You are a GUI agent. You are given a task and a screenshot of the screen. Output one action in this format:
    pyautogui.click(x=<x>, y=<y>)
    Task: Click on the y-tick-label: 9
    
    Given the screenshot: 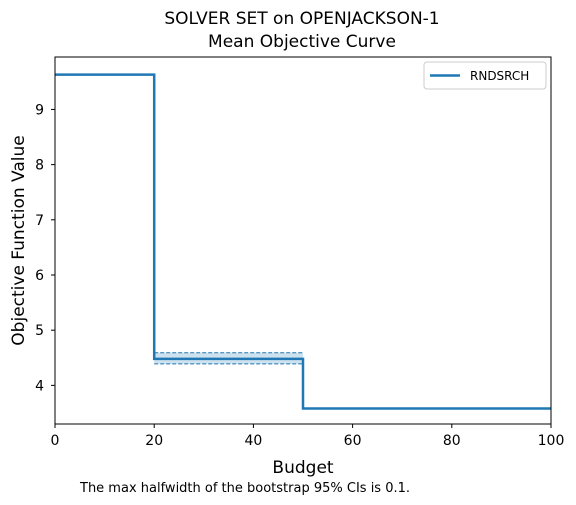 What is the action you would take?
    pyautogui.click(x=39, y=110)
    